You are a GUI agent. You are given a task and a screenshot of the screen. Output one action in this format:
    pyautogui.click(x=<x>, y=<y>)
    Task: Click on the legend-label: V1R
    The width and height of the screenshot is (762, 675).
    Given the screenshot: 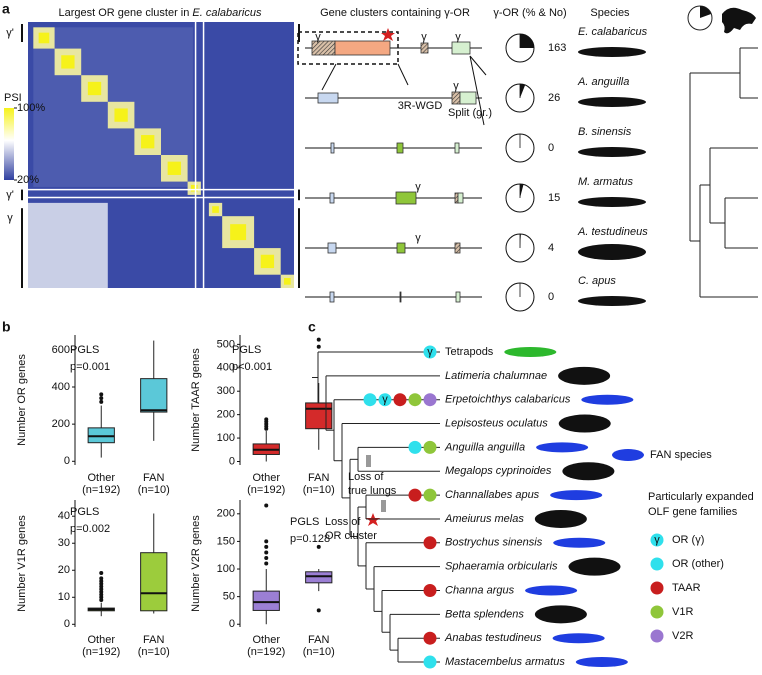 What is the action you would take?
    pyautogui.click(x=682, y=612)
    